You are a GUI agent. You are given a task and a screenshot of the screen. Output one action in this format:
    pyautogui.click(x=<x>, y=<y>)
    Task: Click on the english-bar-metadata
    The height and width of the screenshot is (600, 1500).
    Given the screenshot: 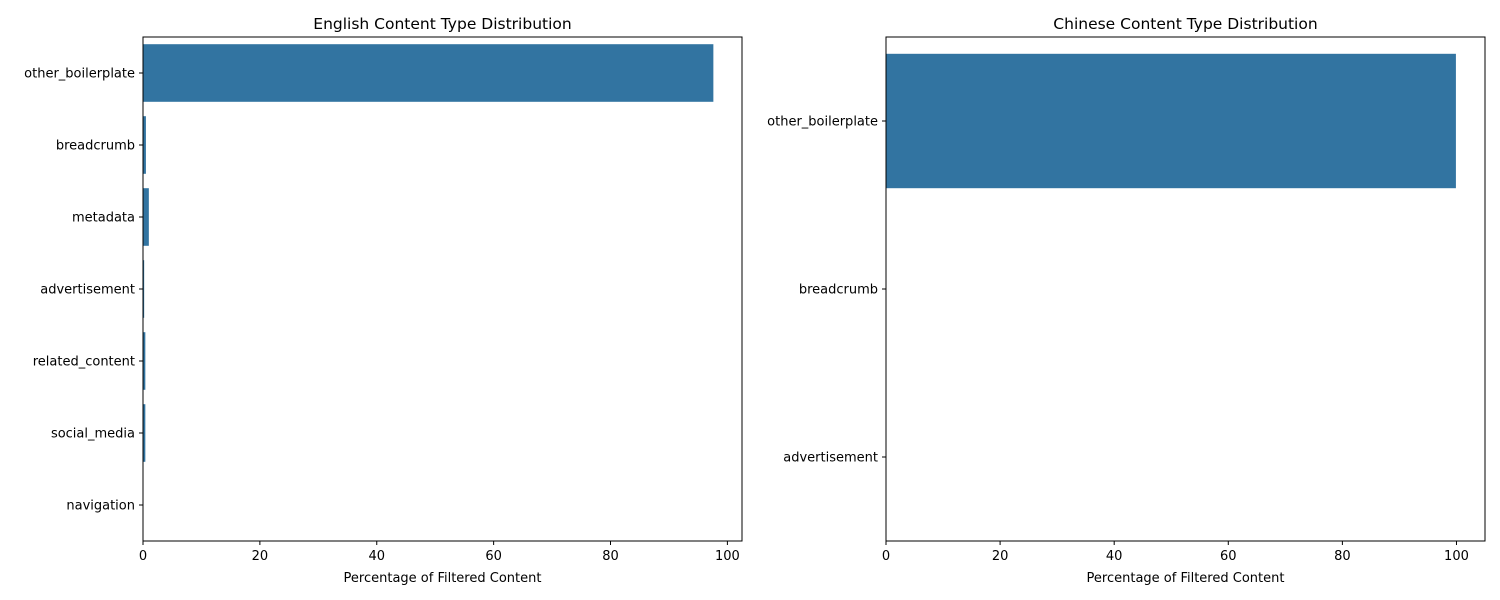 What is the action you would take?
    pyautogui.click(x=146, y=217)
    